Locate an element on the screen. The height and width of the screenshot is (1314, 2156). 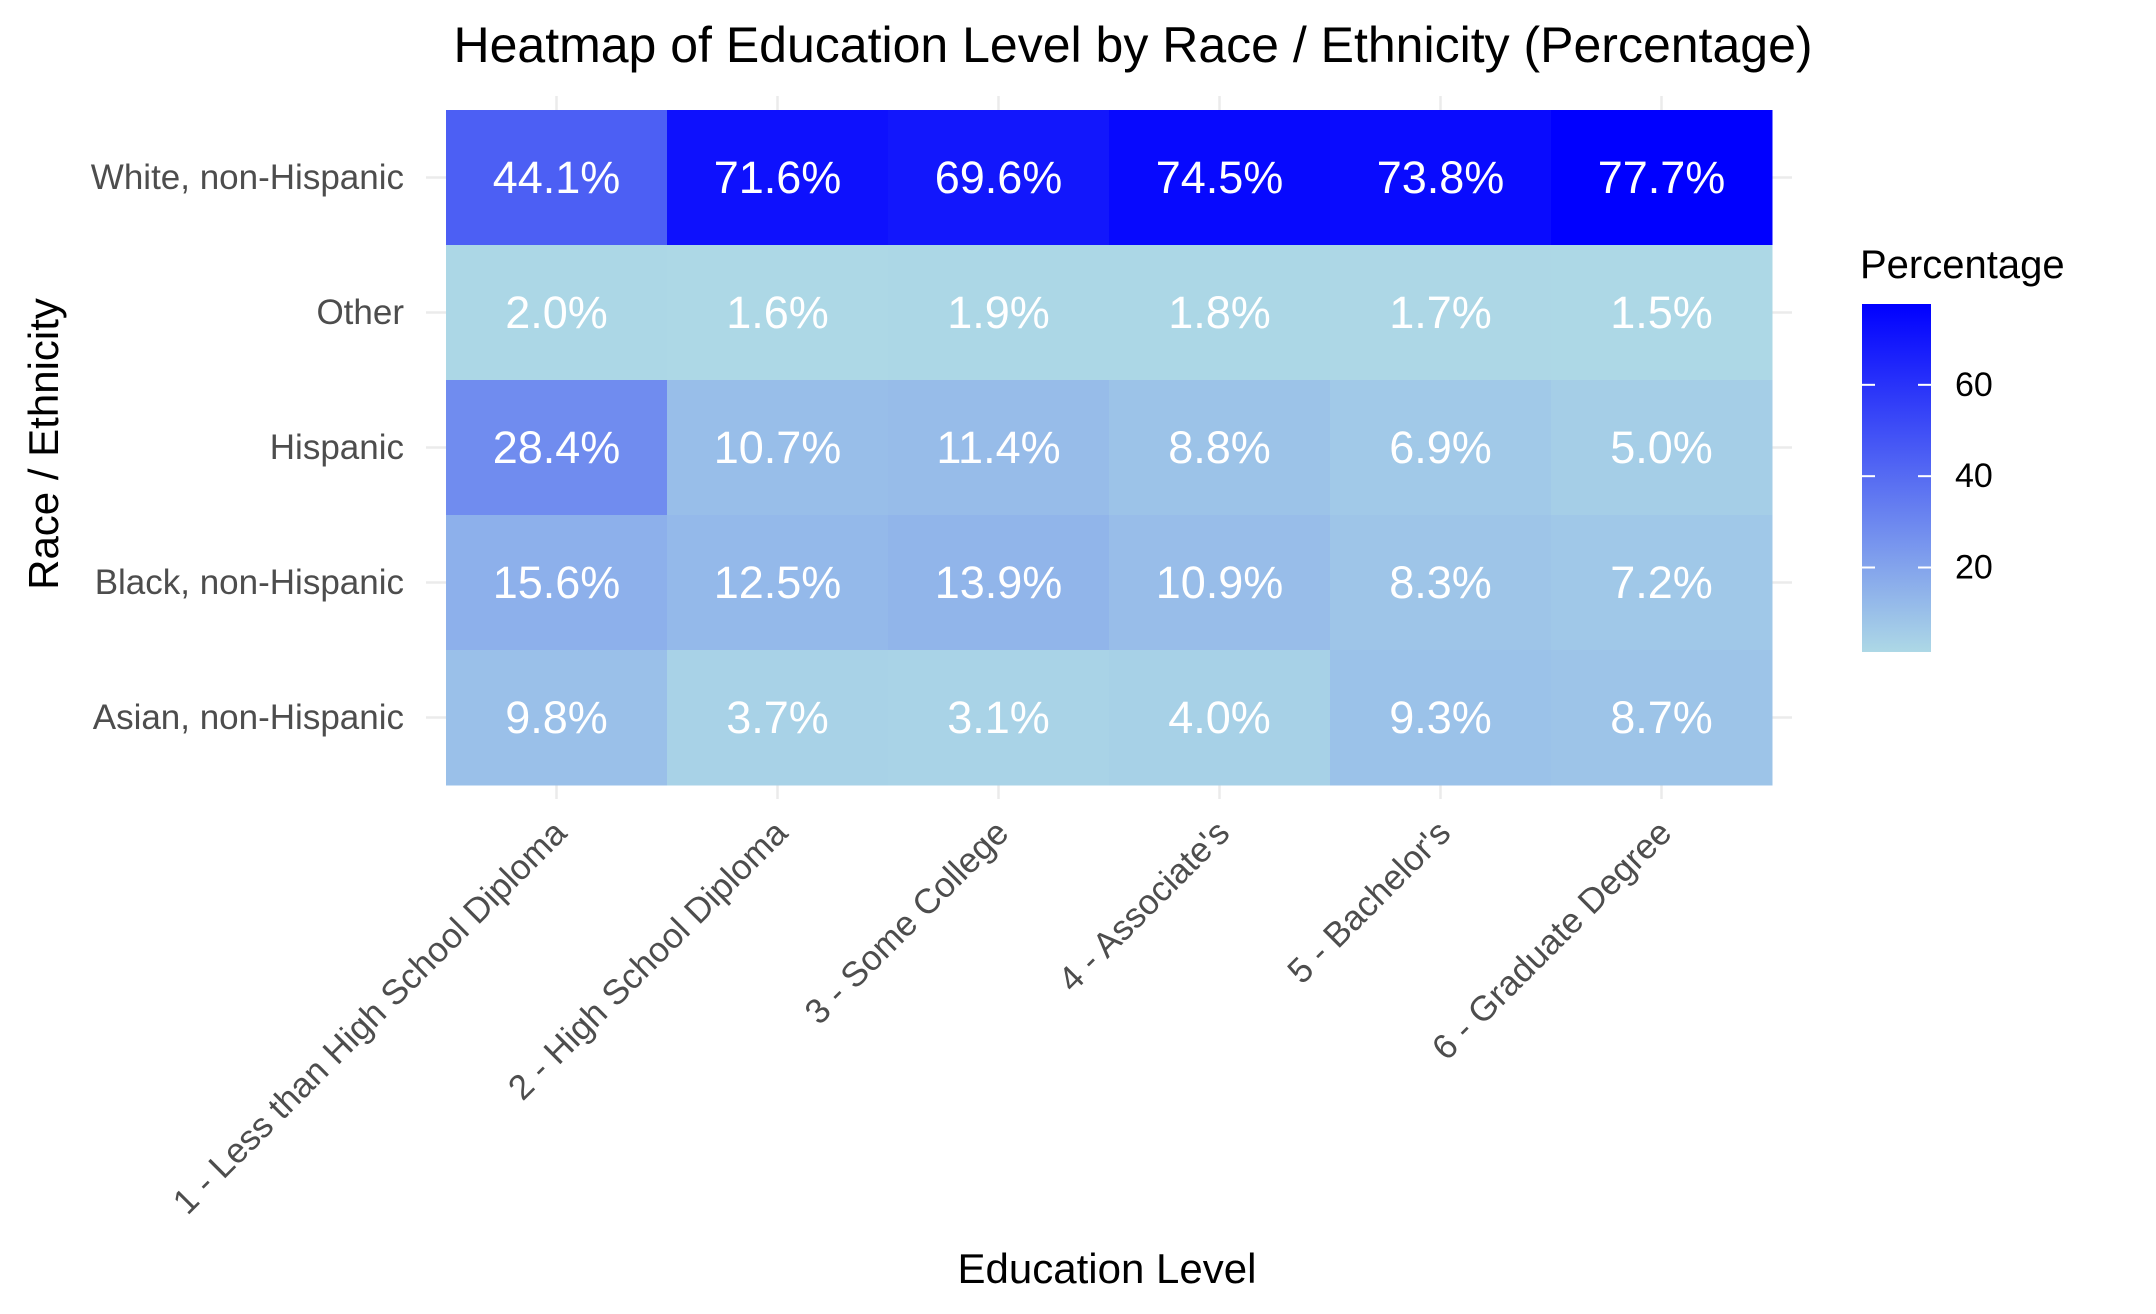
cell-value-label: 69.6% is located at coordinates (999, 177).